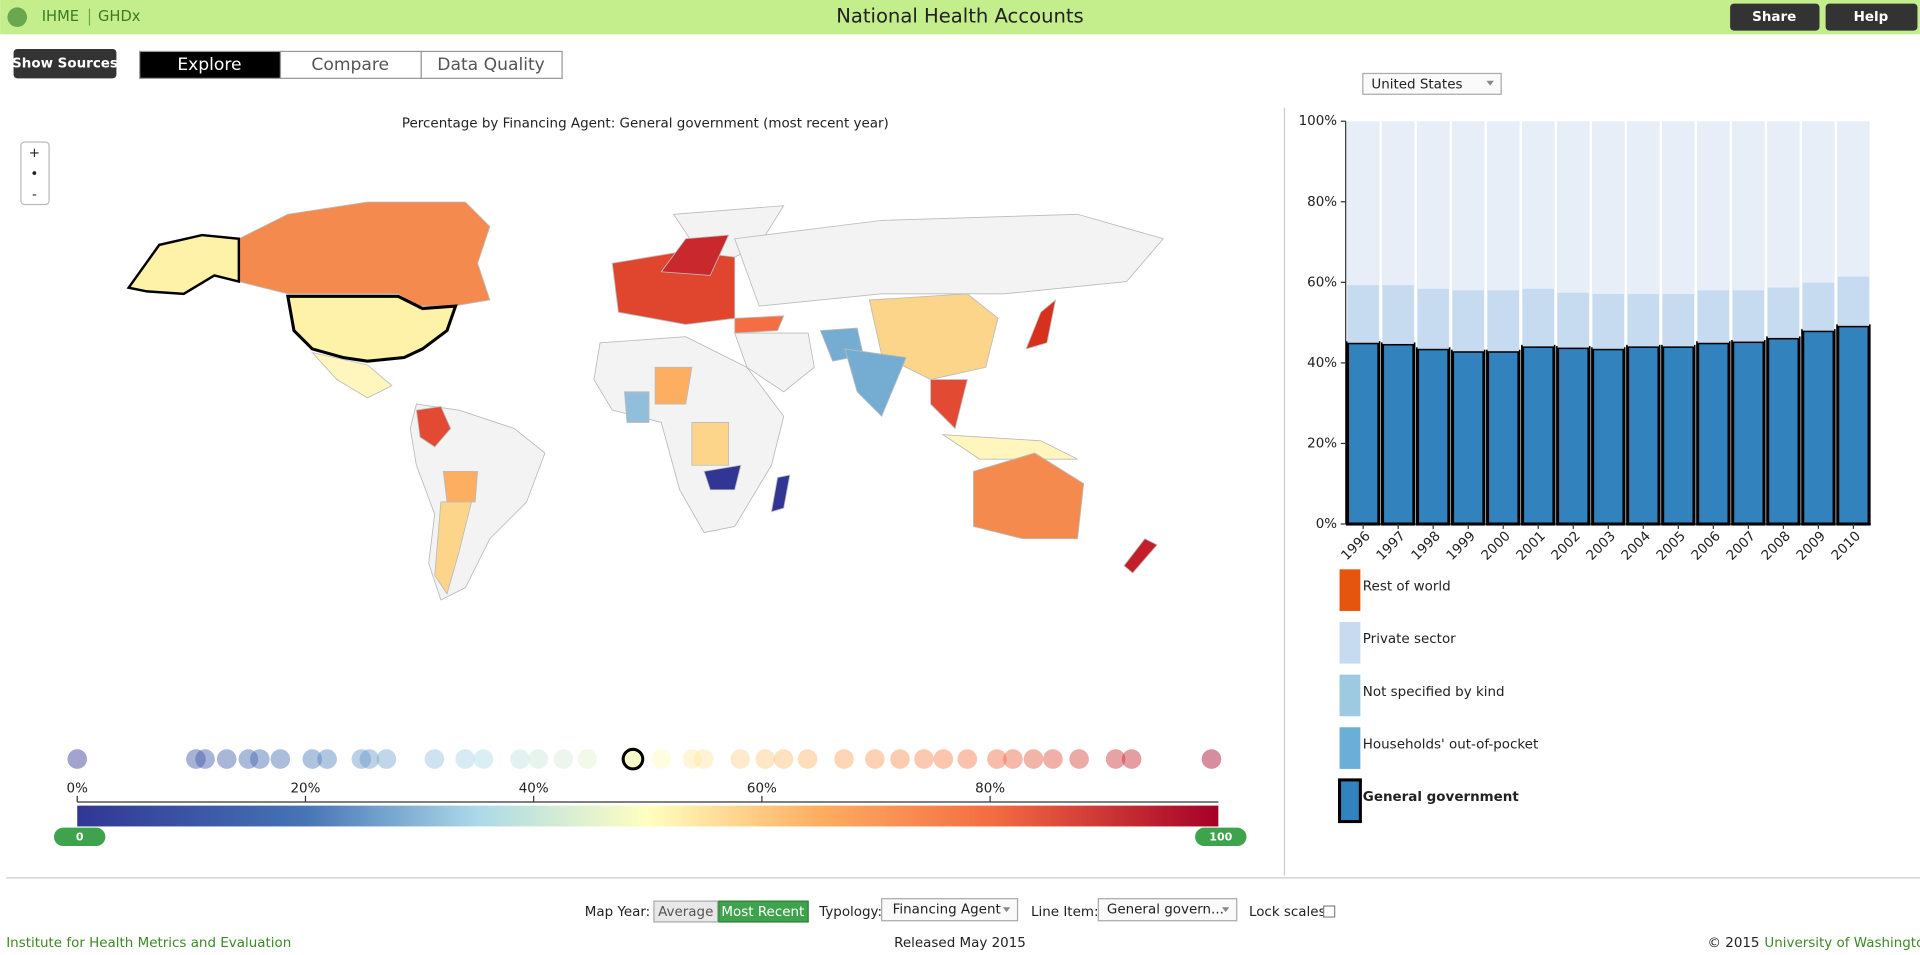 This screenshot has width=1920, height=955. I want to click on typology-select, so click(950, 910).